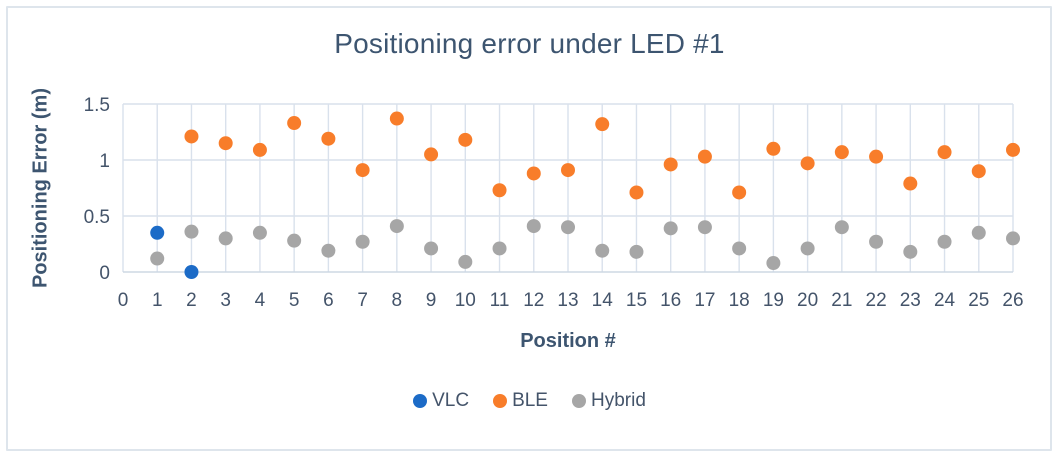 This screenshot has width=1059, height=458. Describe the element at coordinates (807, 300) in the screenshot. I see `x-tick-label: 20` at that location.